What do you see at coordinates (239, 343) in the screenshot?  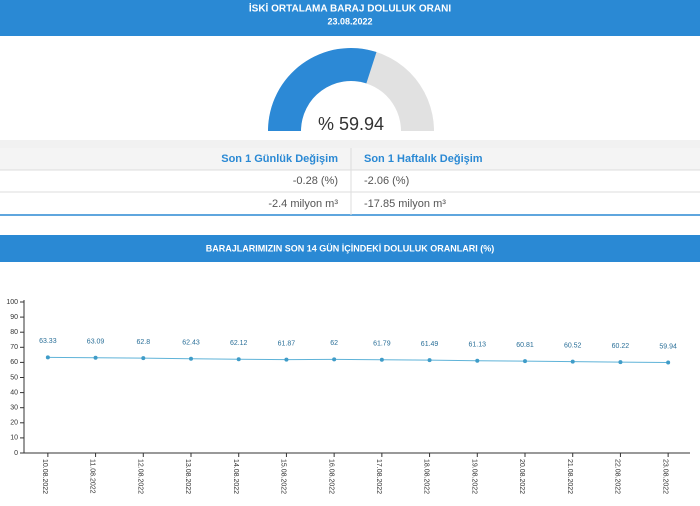 I see `data-label: 62.12` at bounding box center [239, 343].